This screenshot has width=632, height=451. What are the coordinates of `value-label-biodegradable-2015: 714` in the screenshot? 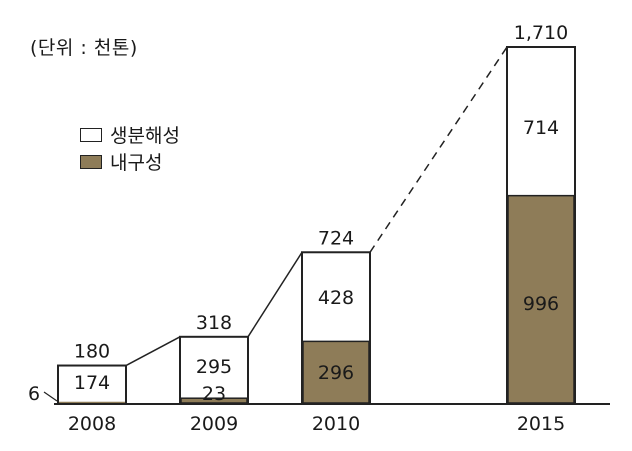 It's located at (541, 128).